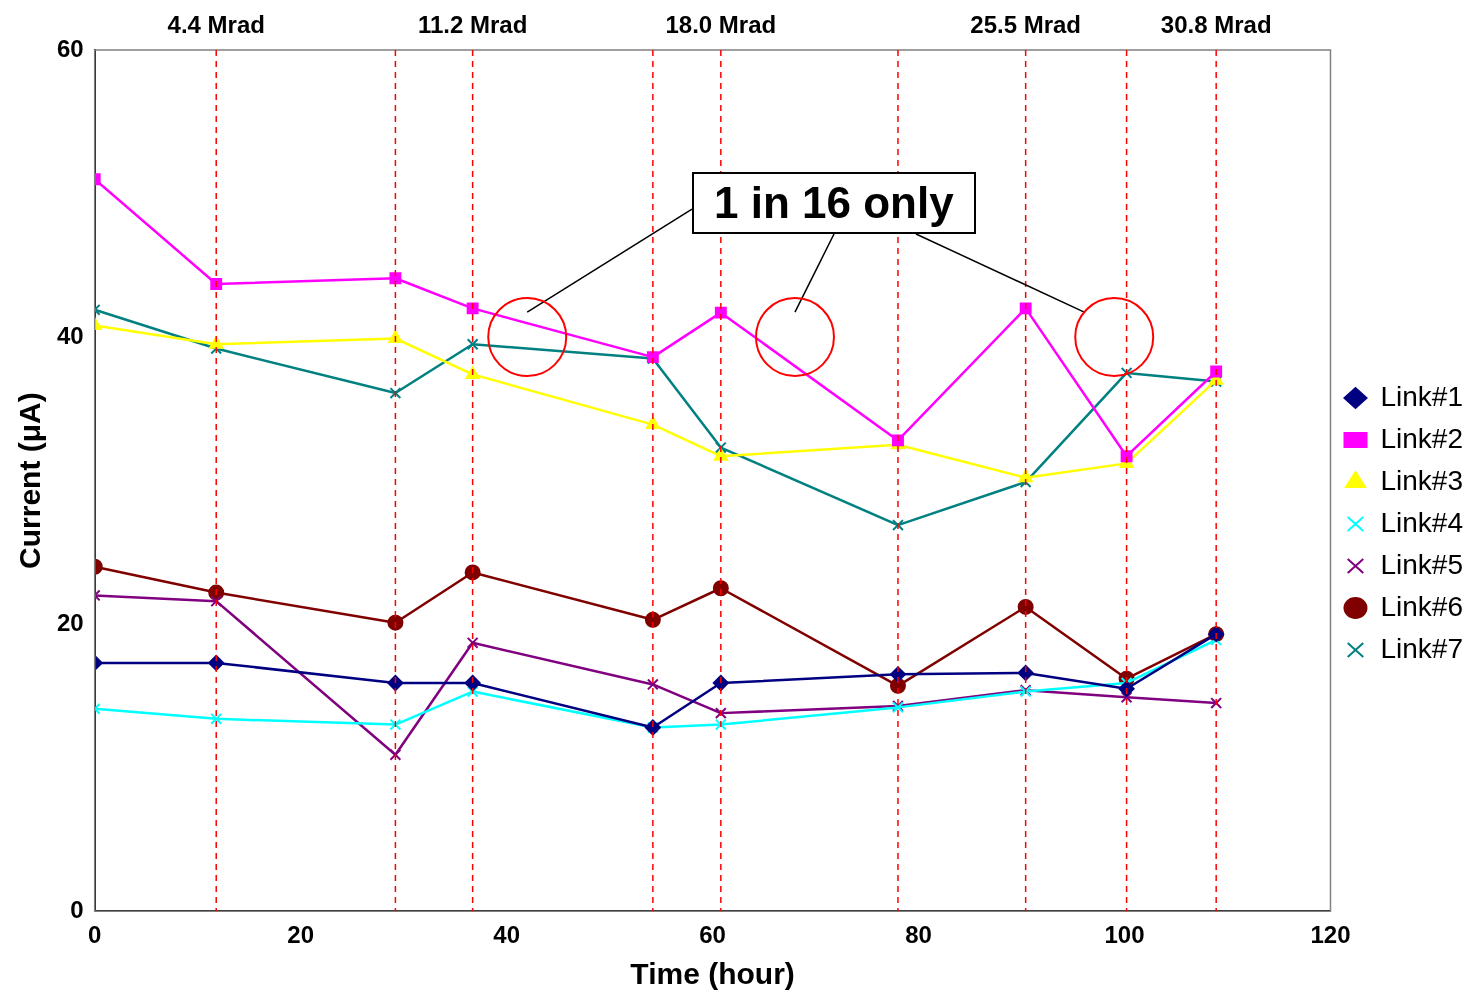 This screenshot has height=1002, width=1477. What do you see at coordinates (506, 935) in the screenshot?
I see `x-tick-label: 40` at bounding box center [506, 935].